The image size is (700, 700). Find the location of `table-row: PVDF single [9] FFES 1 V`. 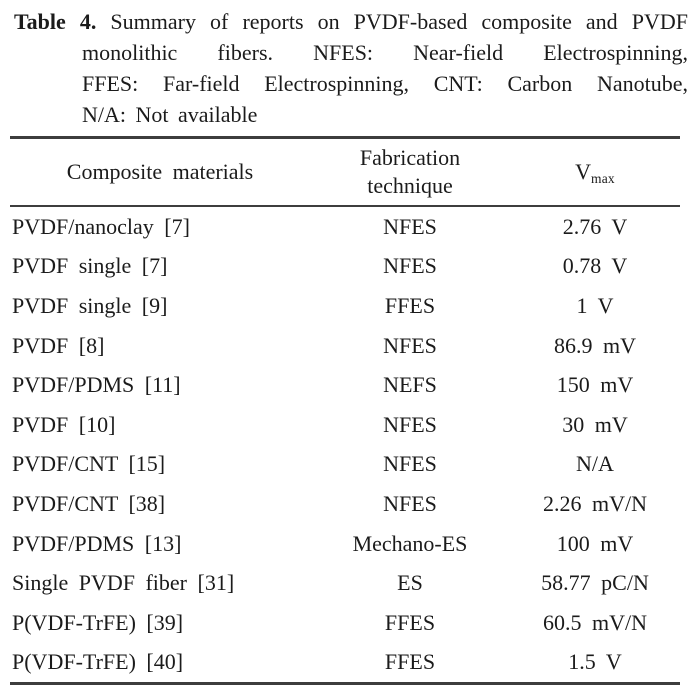

table-row: PVDF single [9] FFES 1 V is located at coordinates (345, 306).